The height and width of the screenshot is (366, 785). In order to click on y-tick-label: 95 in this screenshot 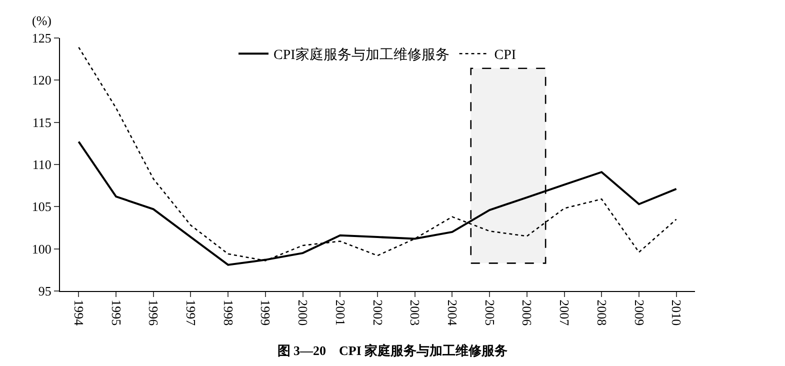, I will do `click(45, 291)`.